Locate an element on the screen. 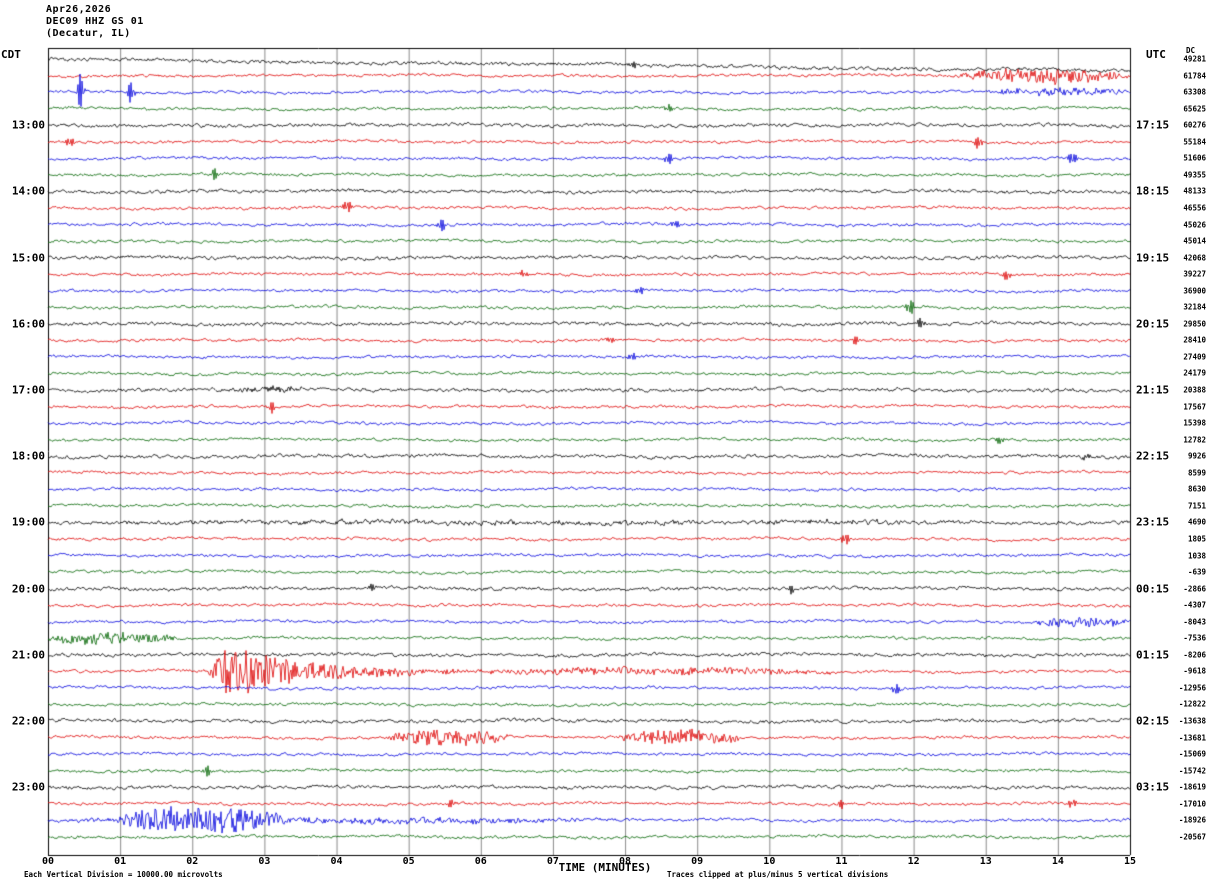 The image size is (1210, 886). dc-offset-value: 45014 is located at coordinates (1194, 241).